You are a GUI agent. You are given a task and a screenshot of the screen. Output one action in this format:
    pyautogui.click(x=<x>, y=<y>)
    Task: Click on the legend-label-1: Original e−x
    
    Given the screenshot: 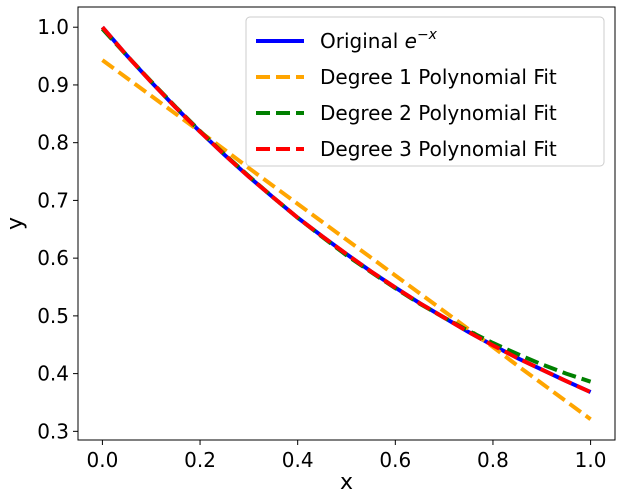 What is the action you would take?
    pyautogui.click(x=379, y=40)
    